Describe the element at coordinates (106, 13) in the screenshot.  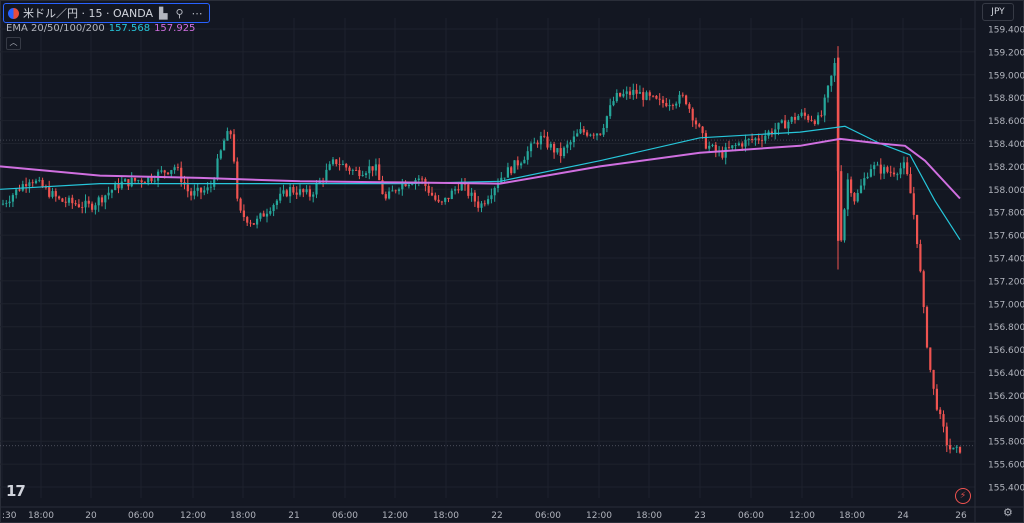
I see `symbol-legend: 米ドル／円 · 15 · OANDA ▙ ⚲ ⋯` at that location.